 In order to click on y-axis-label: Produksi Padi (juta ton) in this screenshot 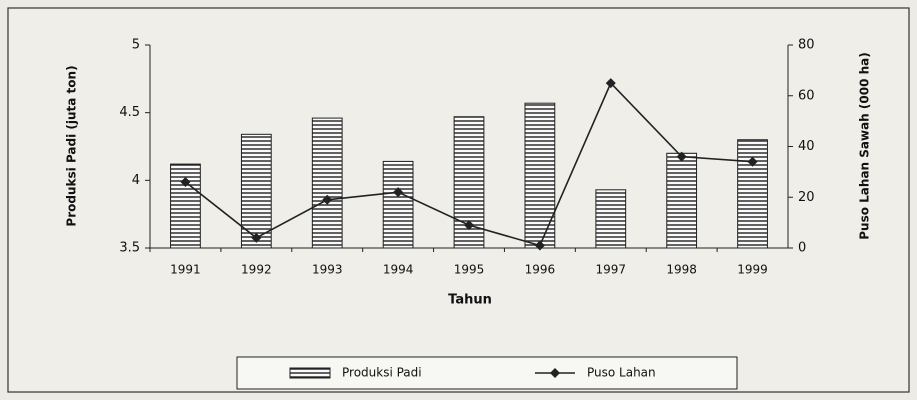, I will do `click(72, 145)`.